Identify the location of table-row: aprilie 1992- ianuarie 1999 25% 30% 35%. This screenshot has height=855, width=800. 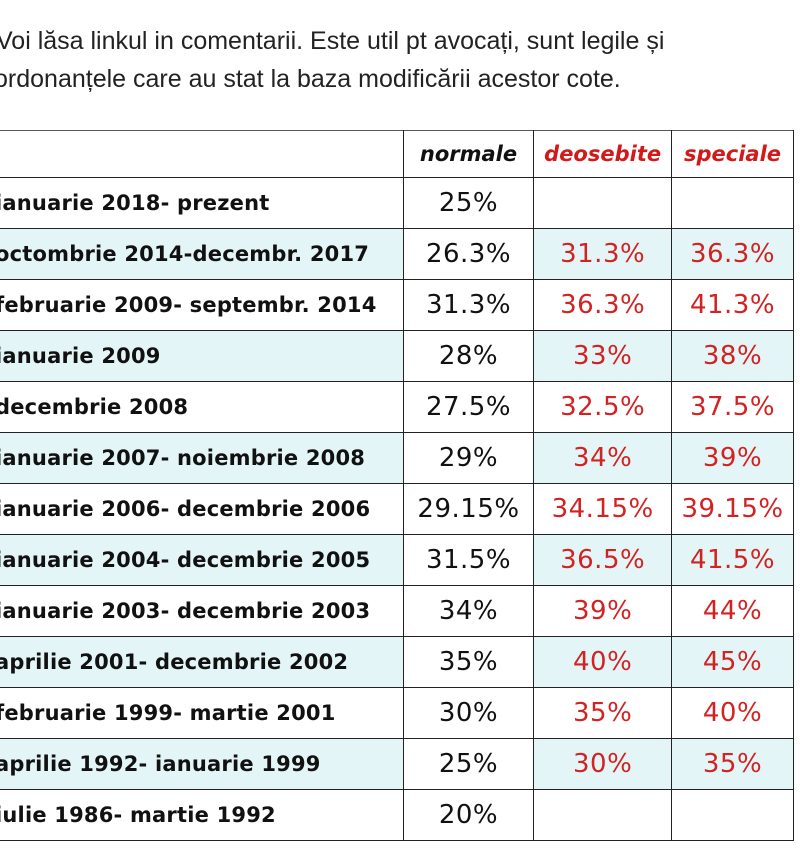
(397, 764).